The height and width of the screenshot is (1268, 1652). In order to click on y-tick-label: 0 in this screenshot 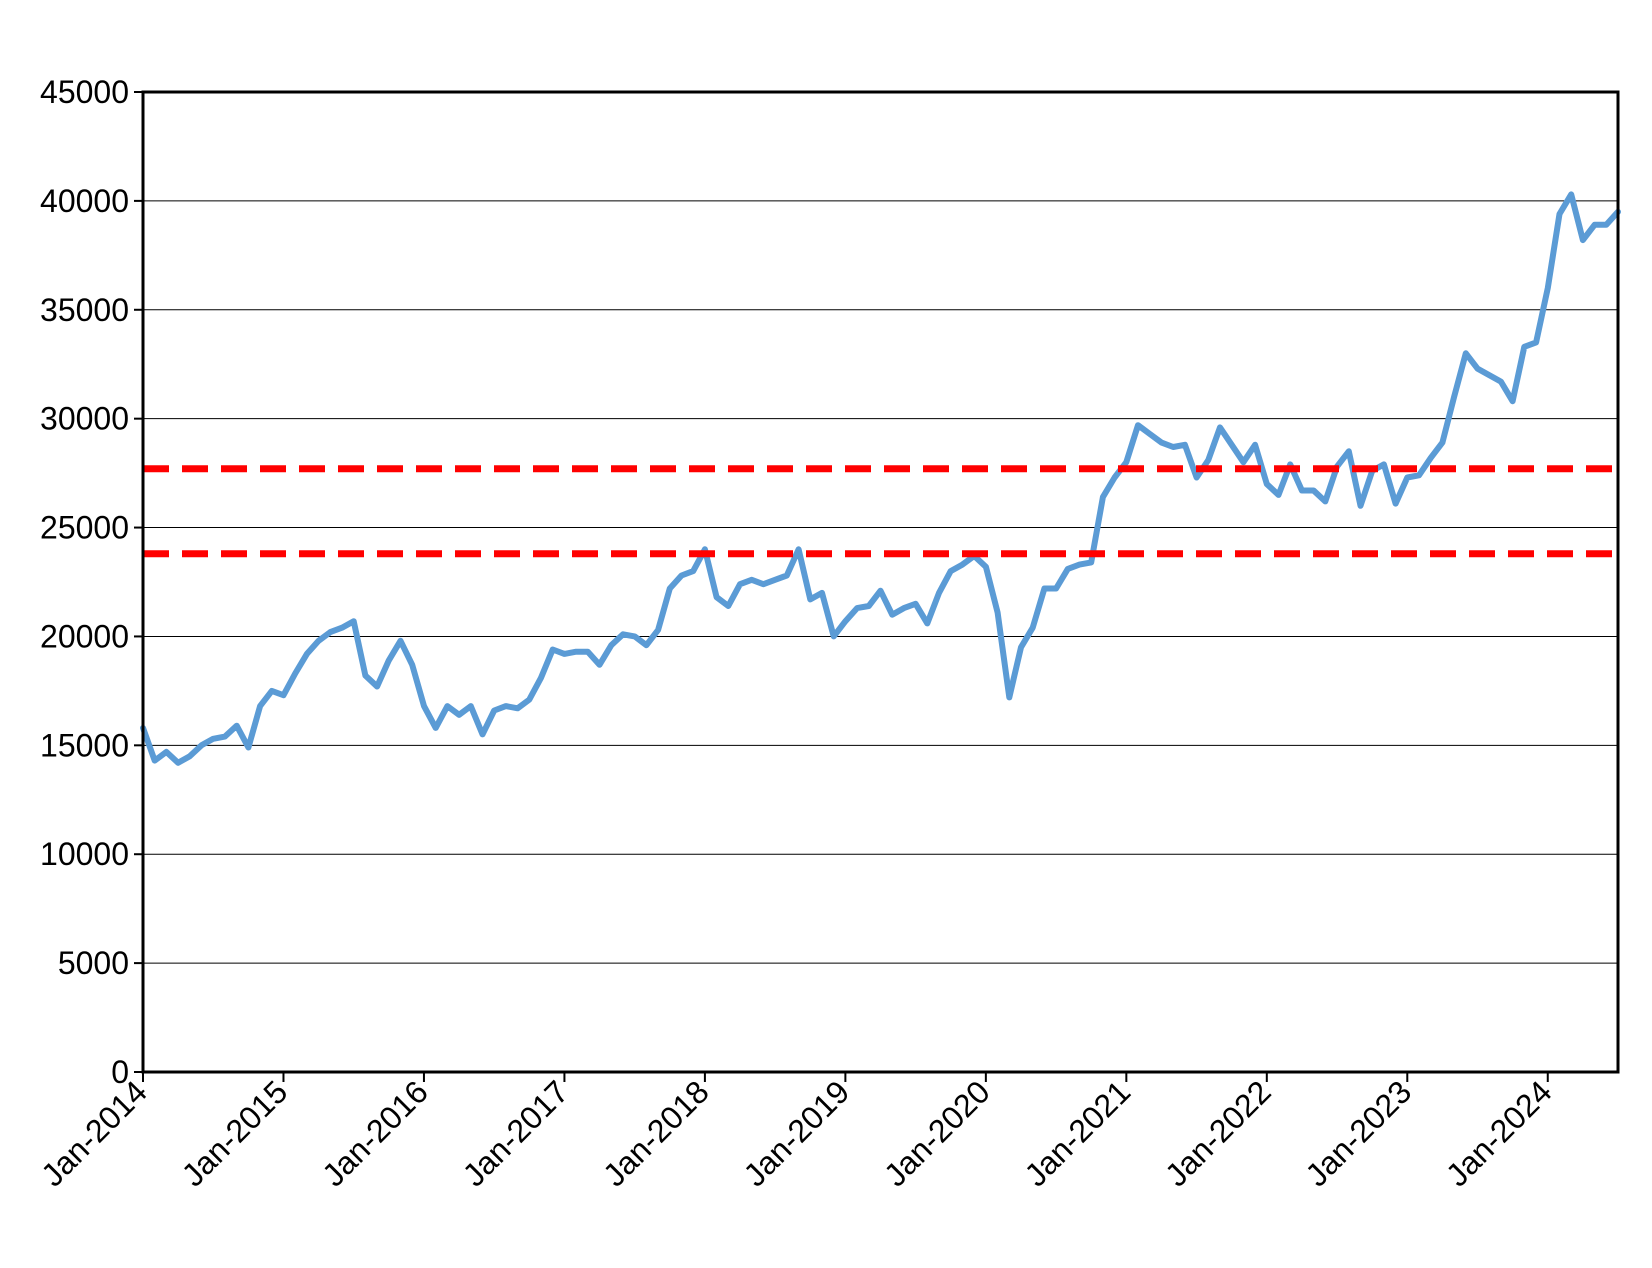, I will do `click(120, 1072)`.